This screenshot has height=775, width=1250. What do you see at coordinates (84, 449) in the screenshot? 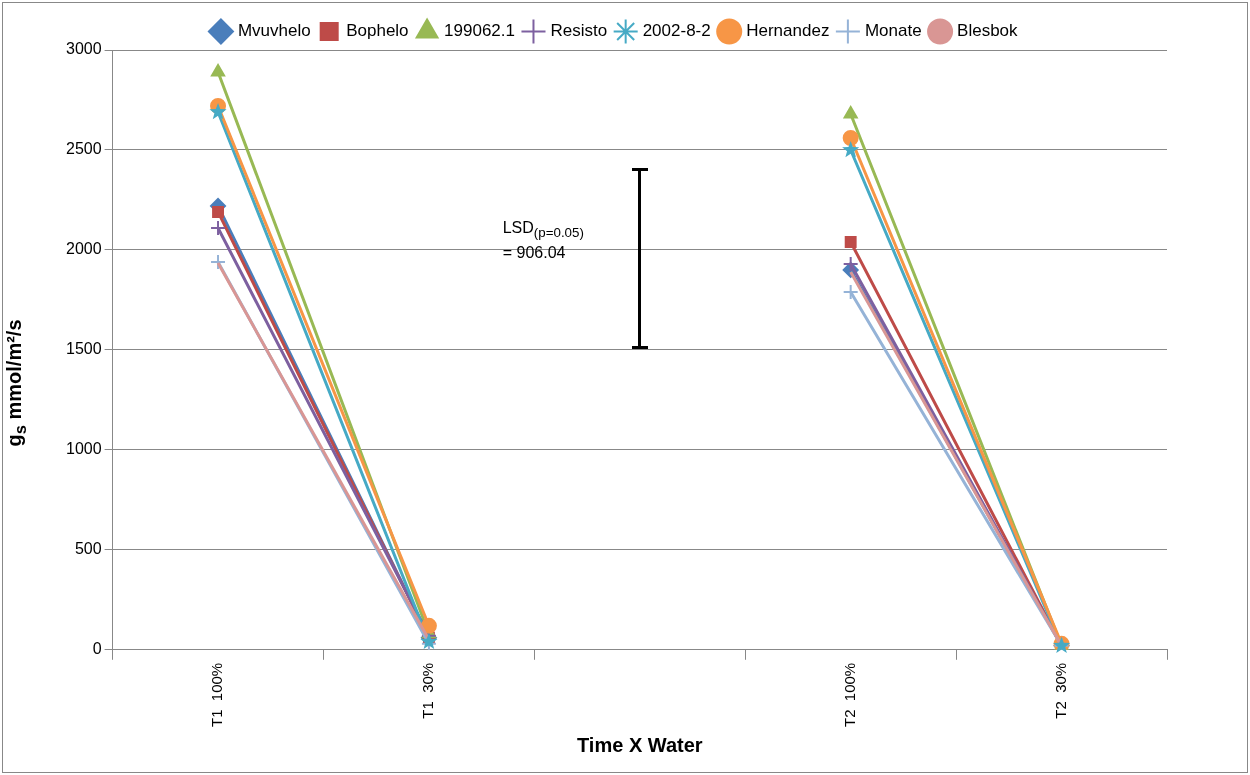
I see `y-tick-label: 1000` at bounding box center [84, 449].